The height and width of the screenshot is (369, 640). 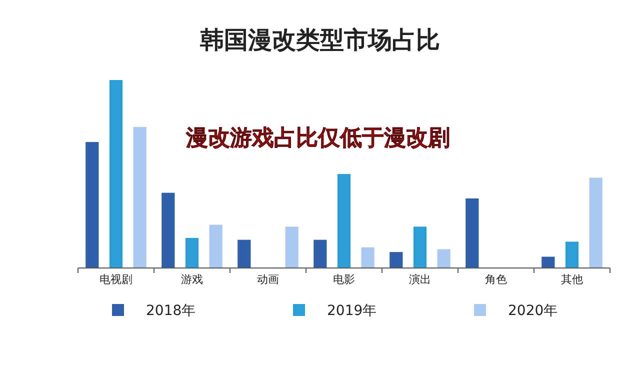 I want to click on legend-label: 2020年, so click(x=533, y=311).